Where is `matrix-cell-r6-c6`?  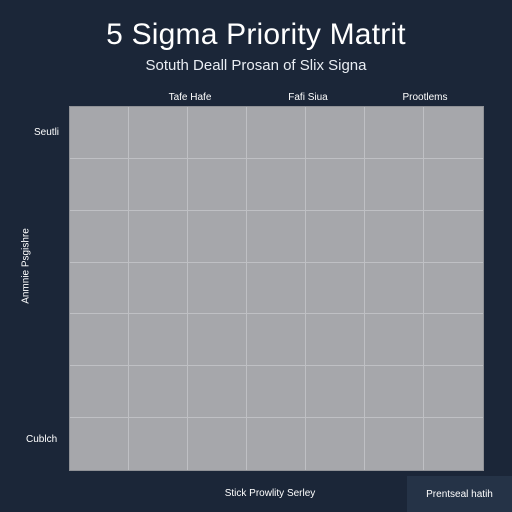
matrix-cell-r6-c6 is located at coordinates (394, 392).